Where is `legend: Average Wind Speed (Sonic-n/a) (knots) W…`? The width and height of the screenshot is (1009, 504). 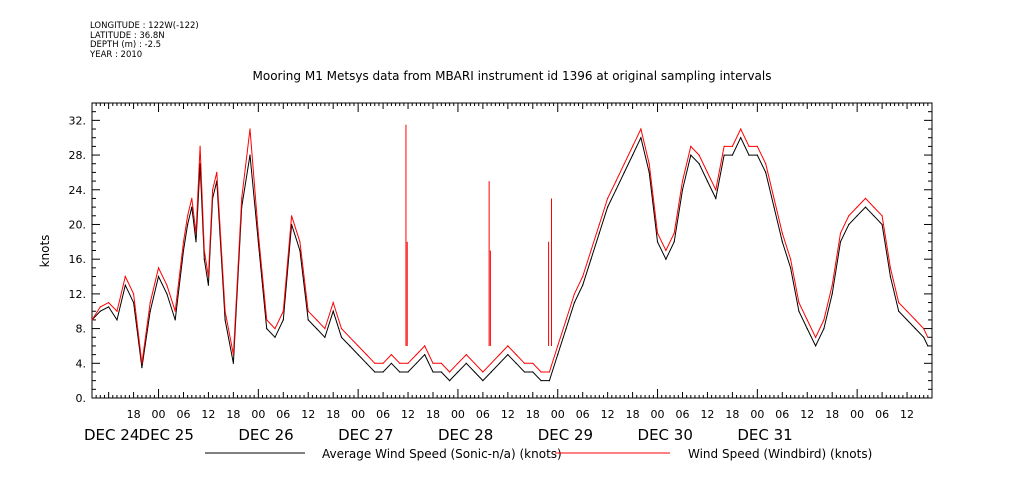 legend: Average Wind Speed (Sonic-n/a) (knots) W… is located at coordinates (538, 454).